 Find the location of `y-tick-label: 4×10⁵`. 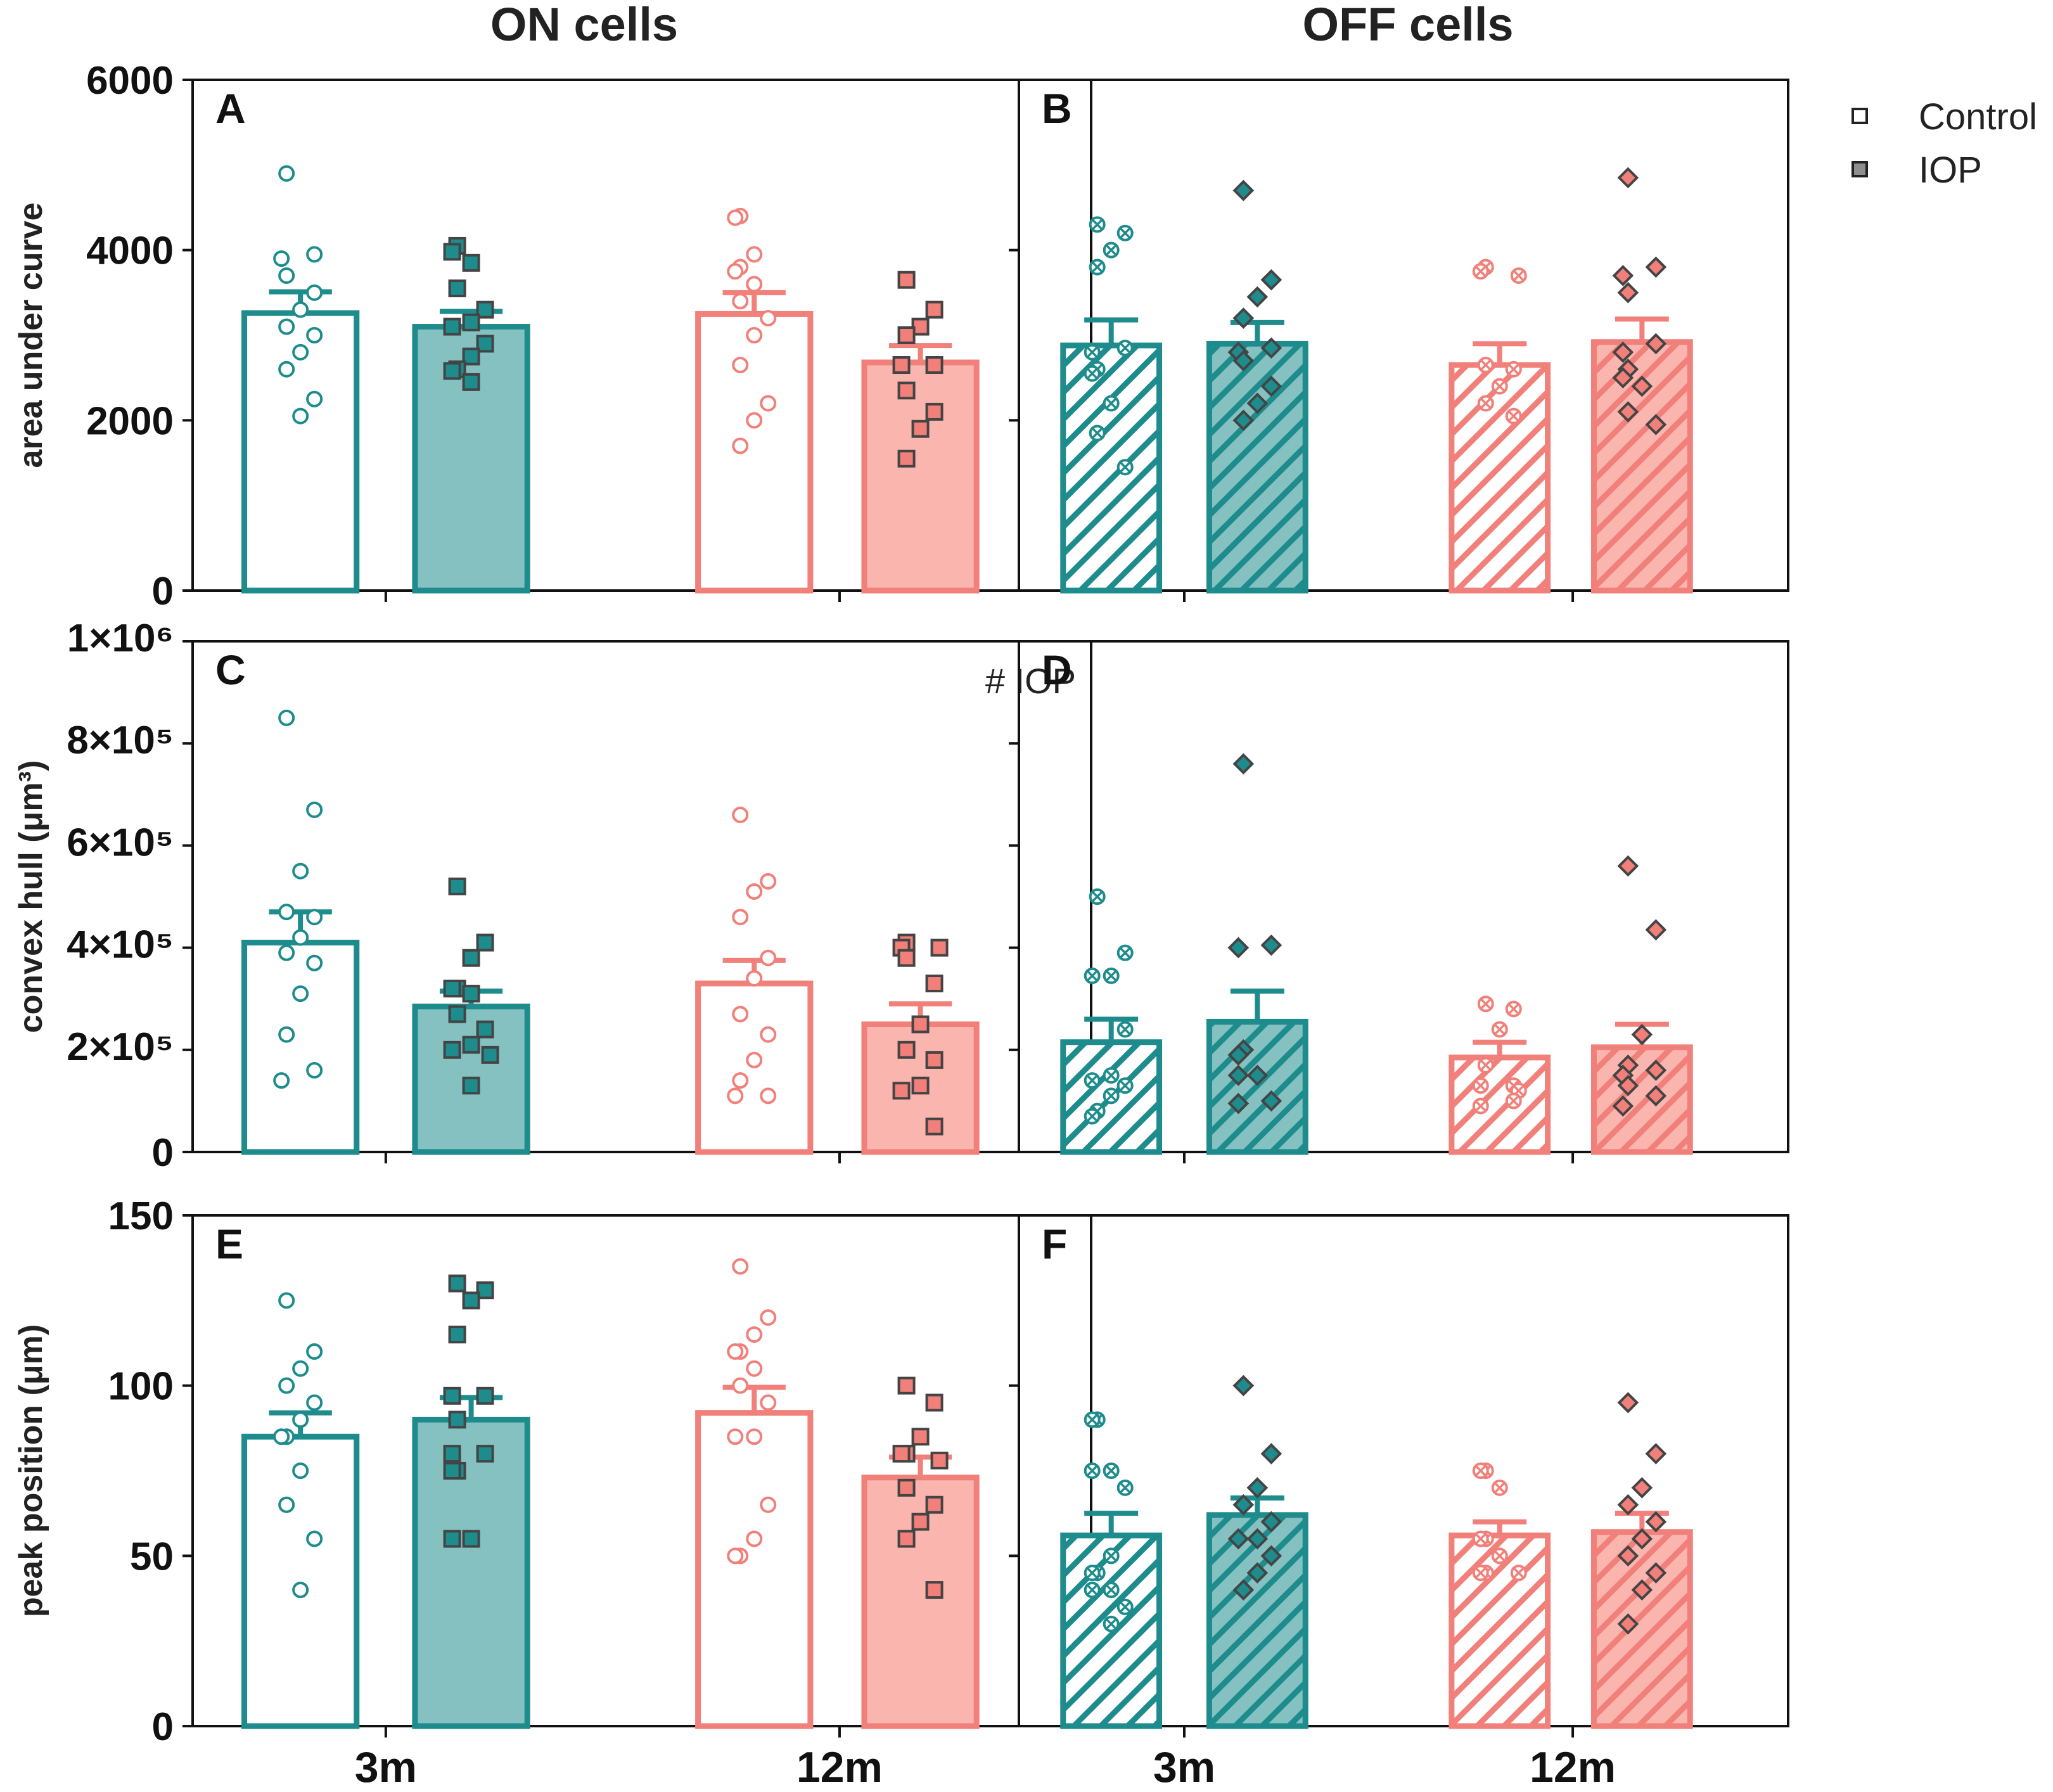

y-tick-label: 4×10⁵ is located at coordinates (121, 945).